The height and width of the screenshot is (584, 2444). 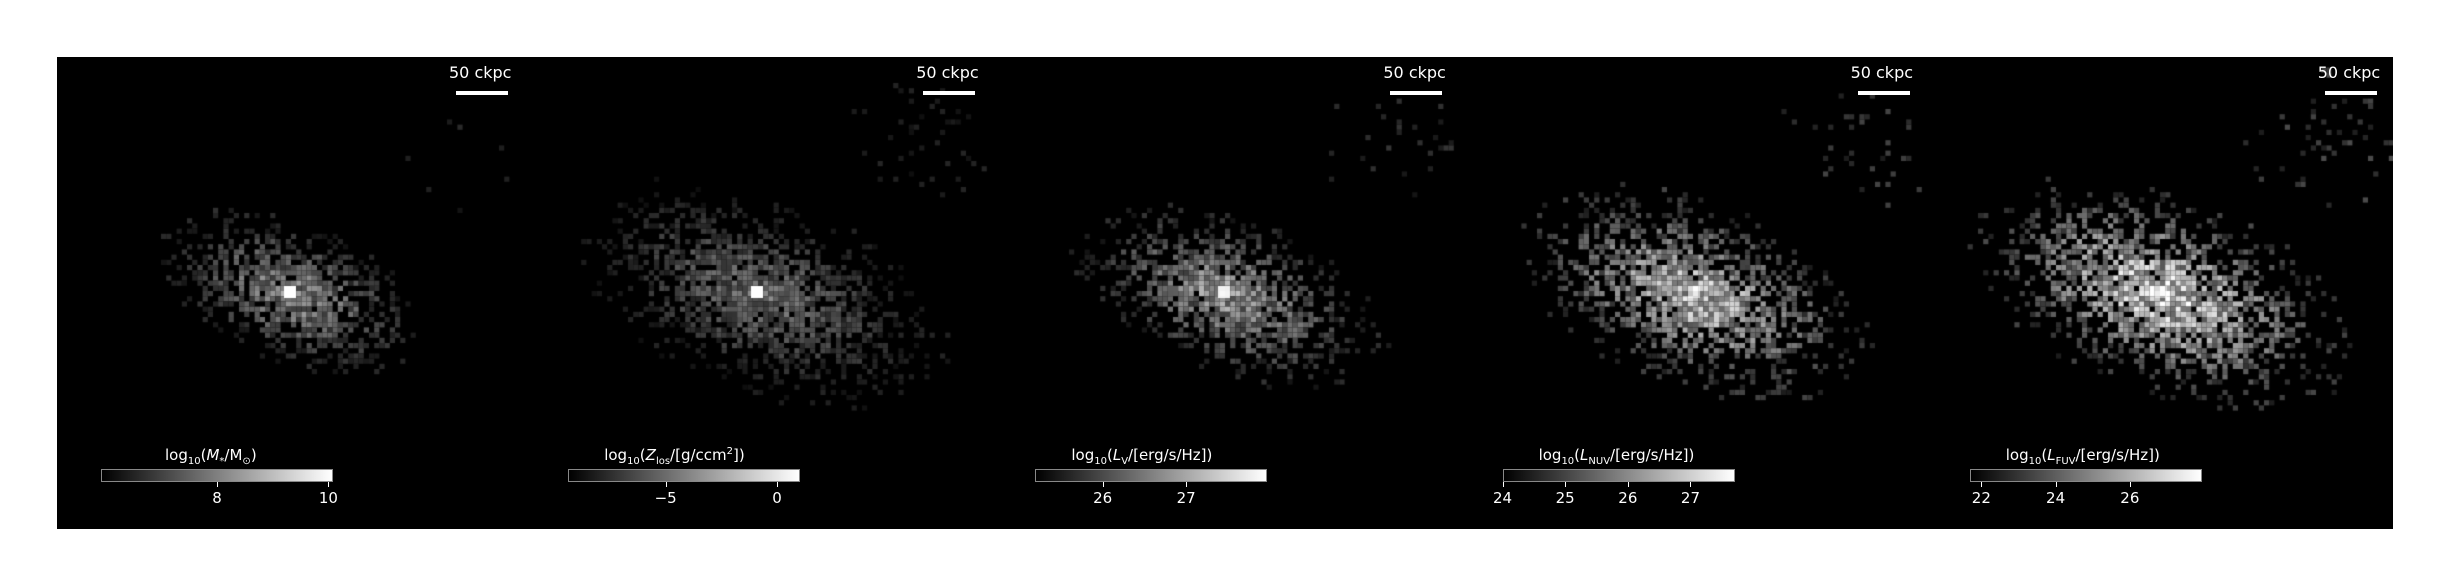 I want to click on colorbar-tick-label: 25, so click(x=1565, y=498).